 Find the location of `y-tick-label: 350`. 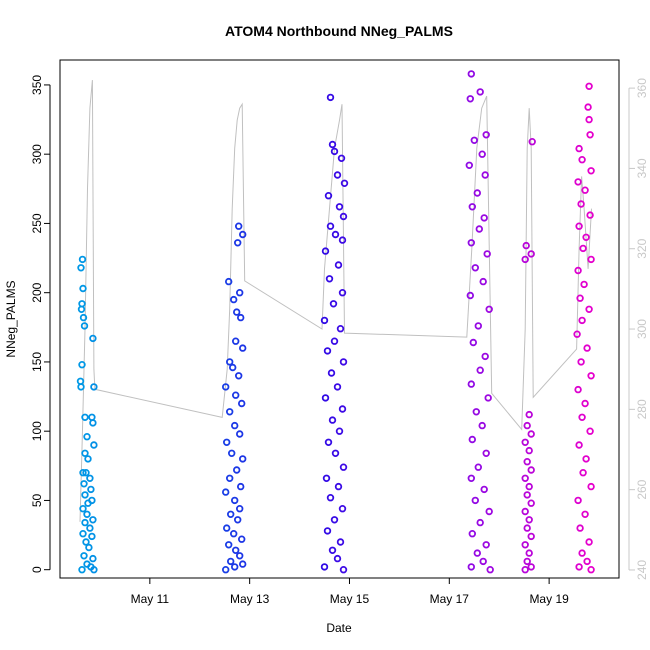

y-tick-label: 350 is located at coordinates (37, 85).